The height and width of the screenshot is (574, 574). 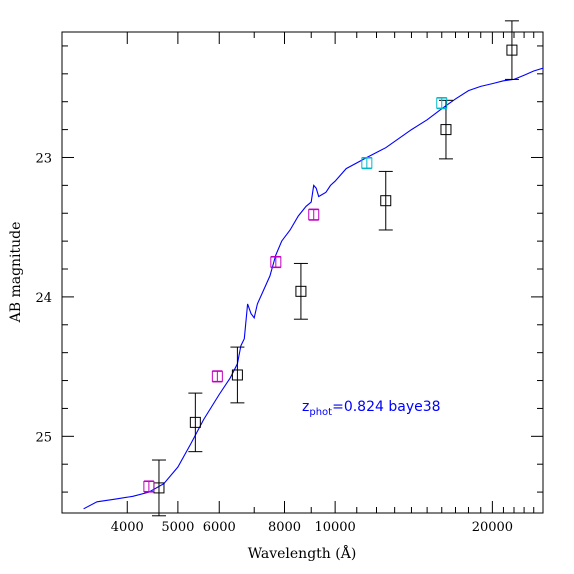 I want to click on x-tick-label: 6000, so click(x=219, y=527).